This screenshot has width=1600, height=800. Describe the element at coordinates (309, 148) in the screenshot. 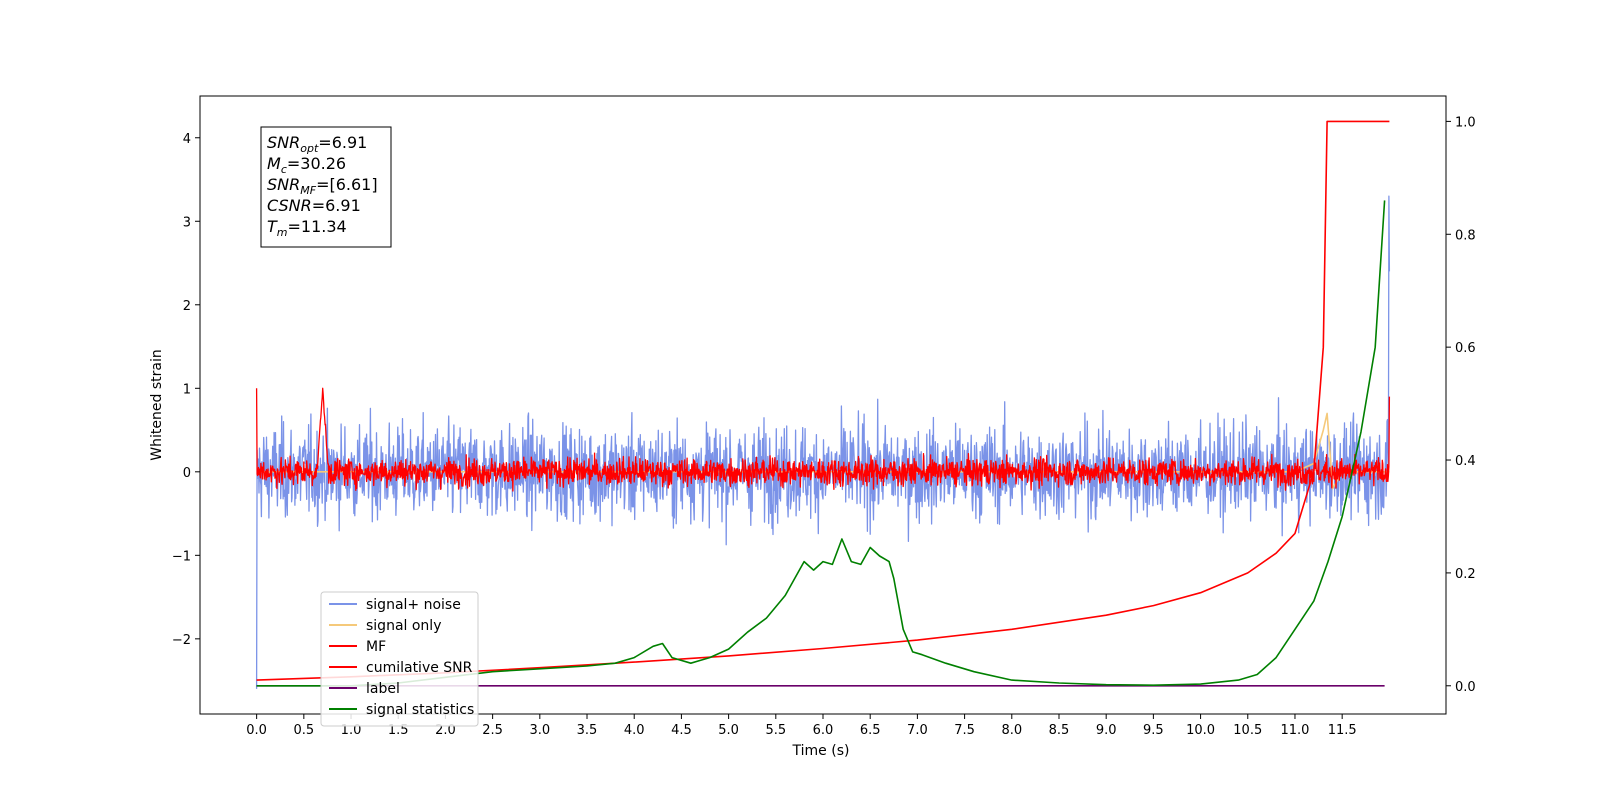

I see `annotation-subscript: opt` at that location.